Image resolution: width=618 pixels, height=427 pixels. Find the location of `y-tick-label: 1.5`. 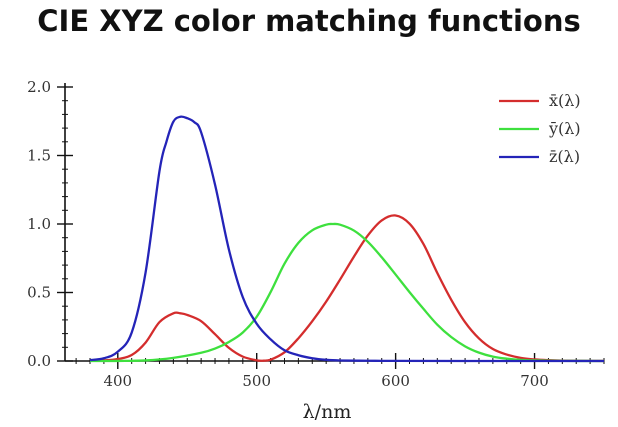

y-tick-label: 1.5 is located at coordinates (39, 156).